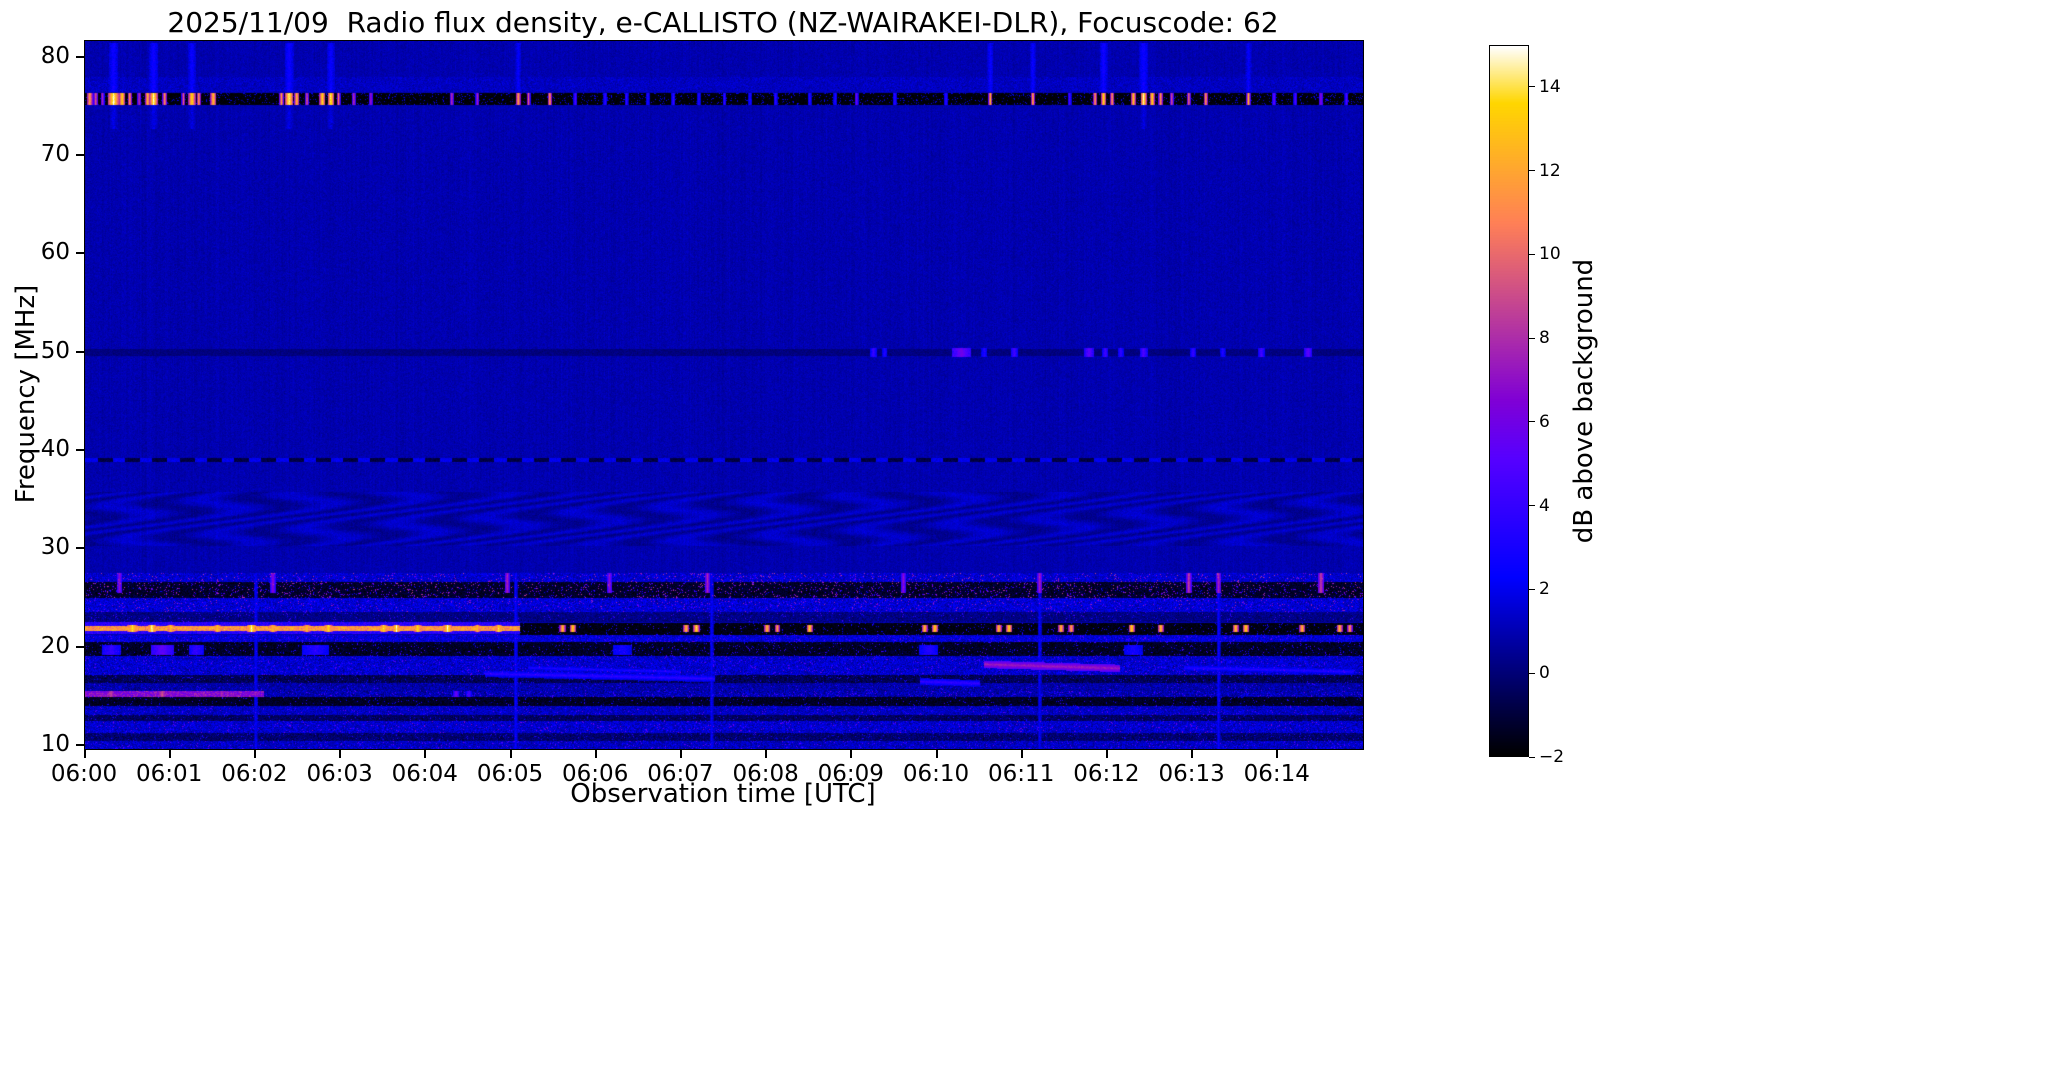  What do you see at coordinates (1276, 774) in the screenshot?
I see `x-tick-label: 06:14` at bounding box center [1276, 774].